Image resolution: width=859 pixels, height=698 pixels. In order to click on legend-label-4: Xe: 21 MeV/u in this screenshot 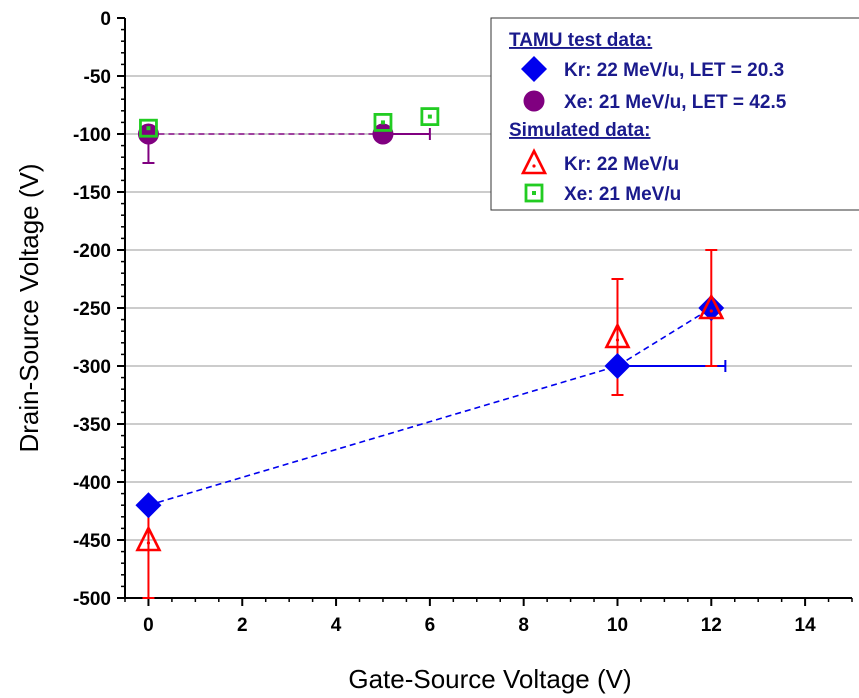, I will do `click(622, 194)`.